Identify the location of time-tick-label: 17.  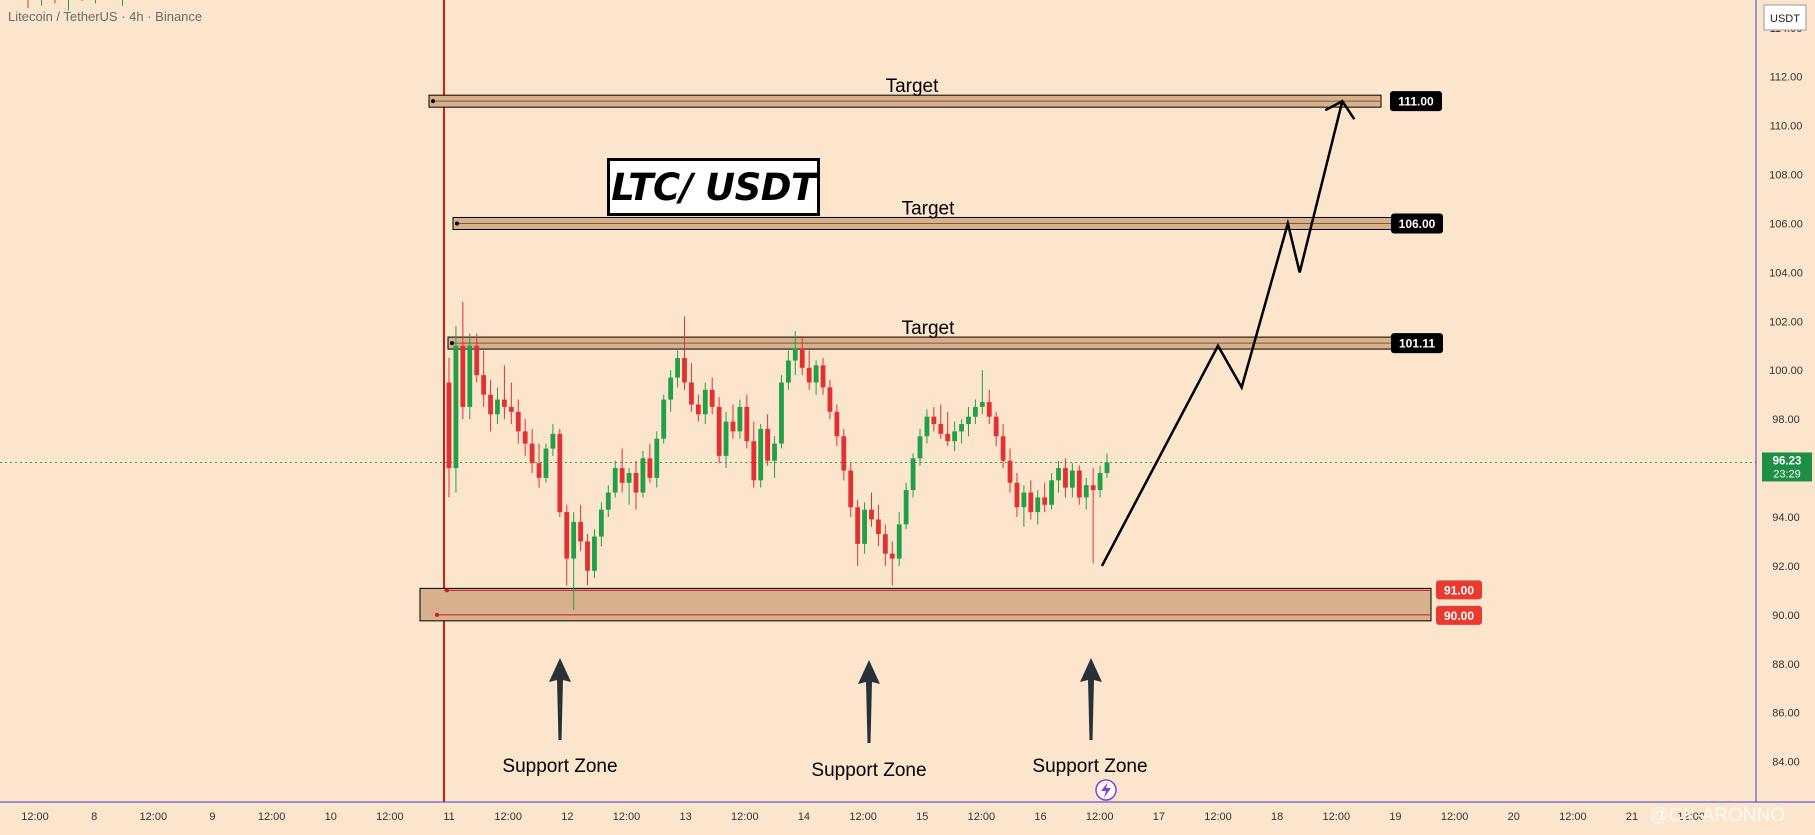
(1159, 817).